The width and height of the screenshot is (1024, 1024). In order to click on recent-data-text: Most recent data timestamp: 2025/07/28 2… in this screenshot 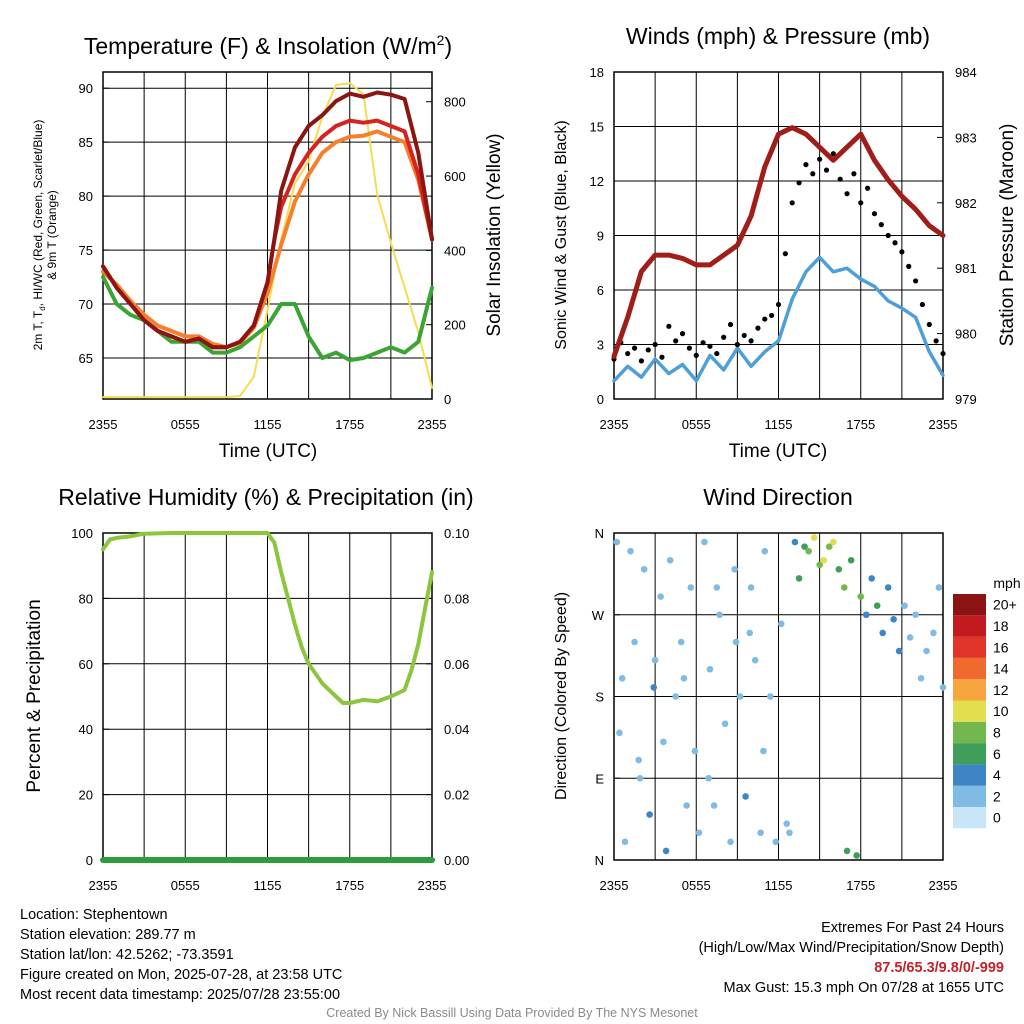, I will do `click(180, 995)`.